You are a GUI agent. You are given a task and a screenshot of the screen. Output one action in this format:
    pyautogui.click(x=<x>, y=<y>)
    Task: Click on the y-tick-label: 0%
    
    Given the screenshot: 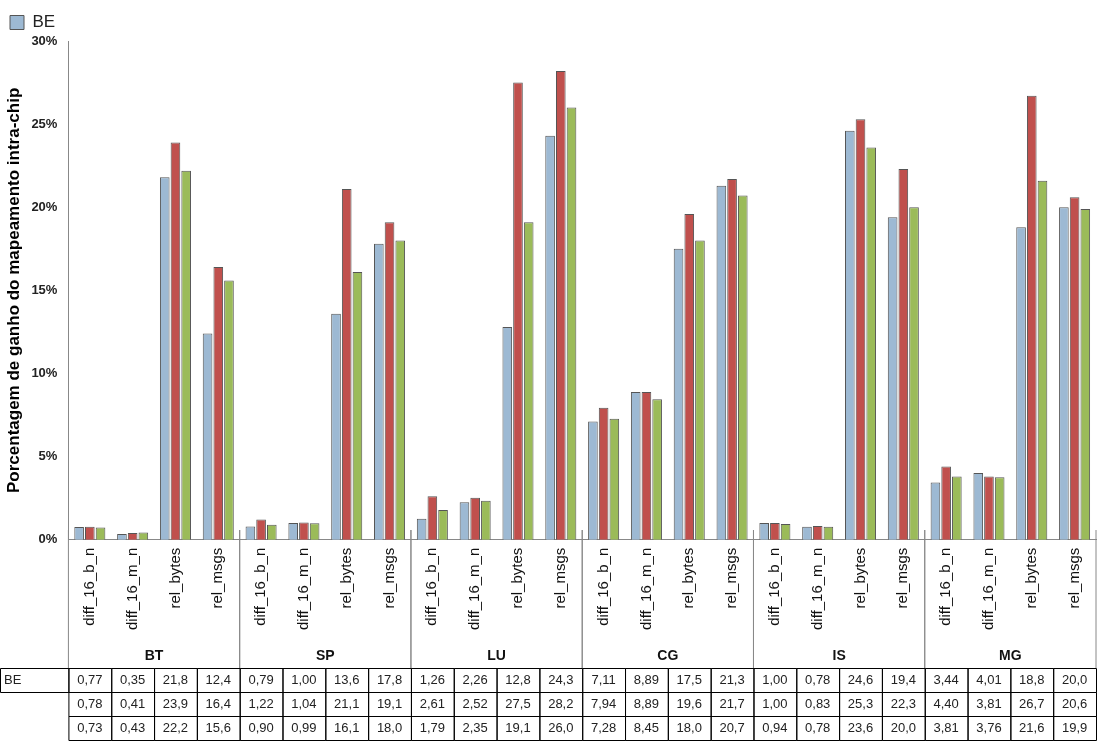 What is the action you would take?
    pyautogui.click(x=48, y=539)
    